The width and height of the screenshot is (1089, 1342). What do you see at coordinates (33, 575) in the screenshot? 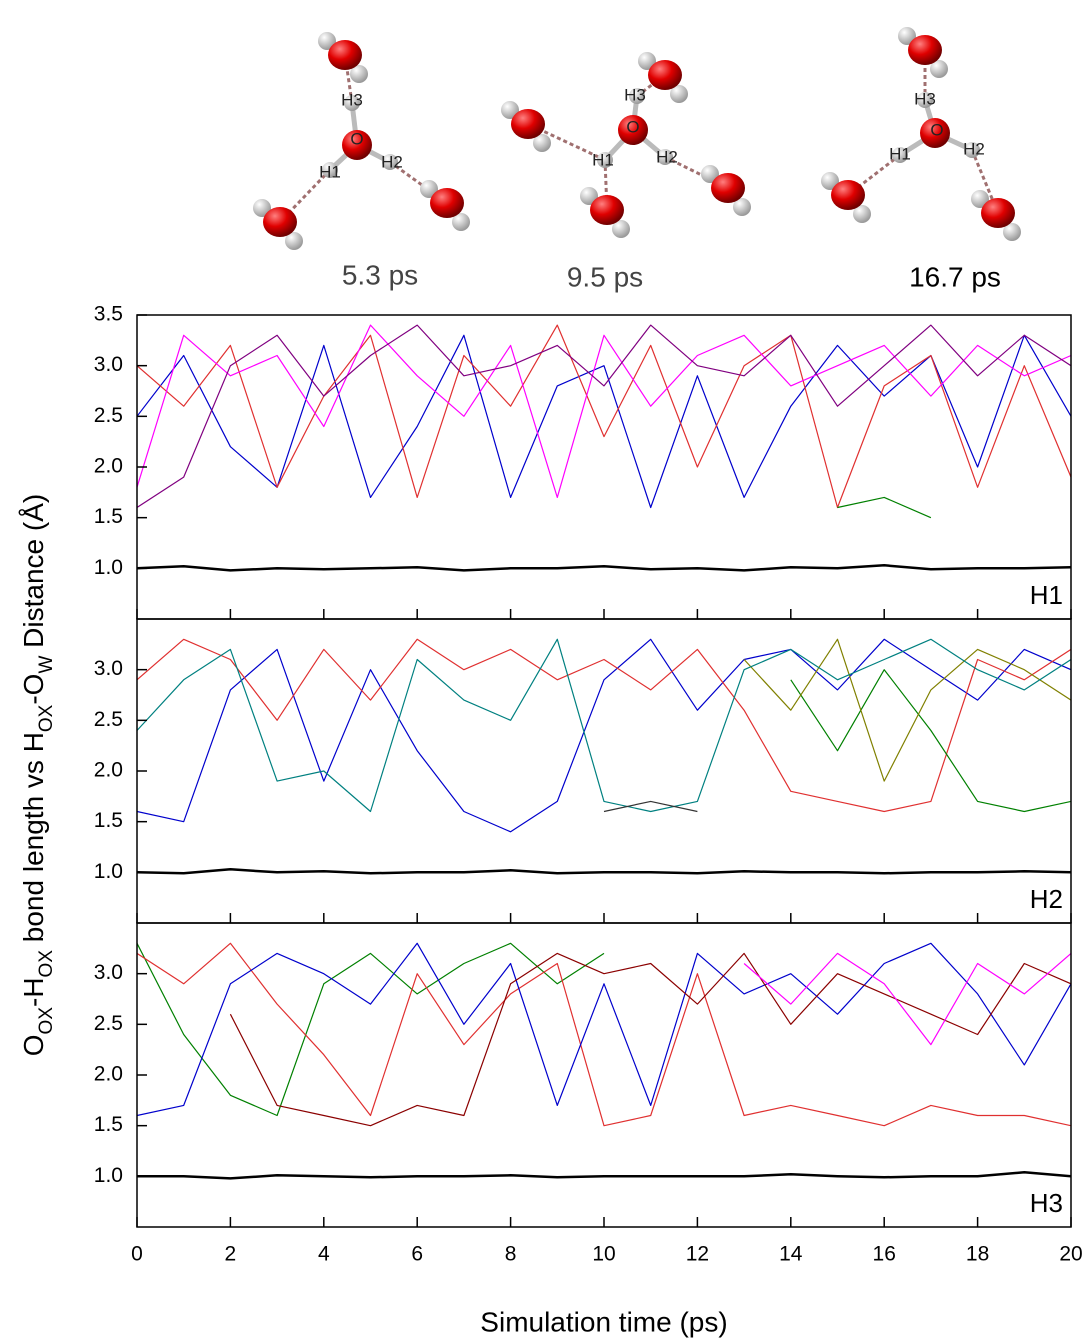
I see `y-axis-label-part: Distance (Å)` at bounding box center [33, 575].